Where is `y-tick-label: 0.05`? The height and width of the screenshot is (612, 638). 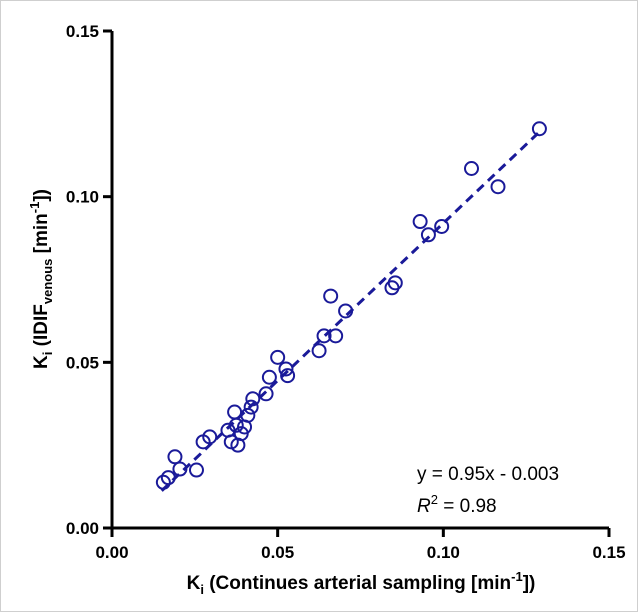
y-tick-label: 0.05 is located at coordinates (82, 362).